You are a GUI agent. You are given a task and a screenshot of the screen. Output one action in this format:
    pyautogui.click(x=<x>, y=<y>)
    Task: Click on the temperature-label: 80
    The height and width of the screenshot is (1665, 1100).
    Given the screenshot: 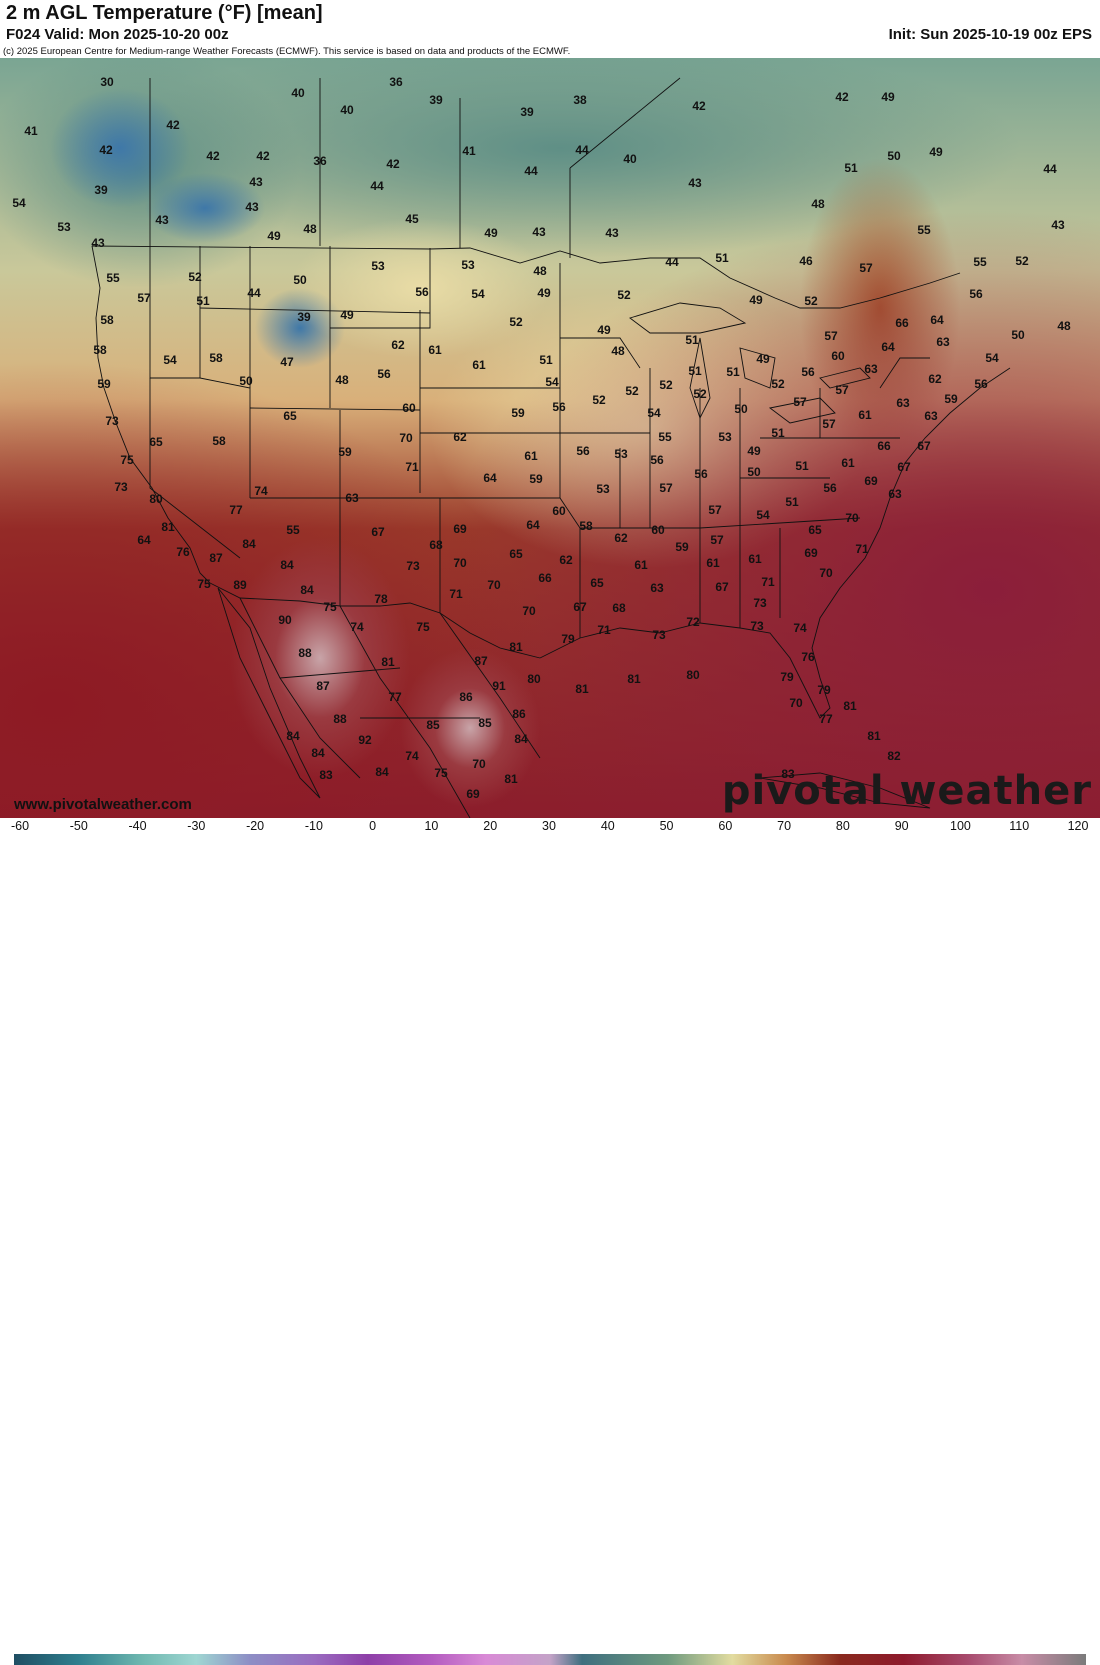 What is the action you would take?
    pyautogui.click(x=534, y=679)
    